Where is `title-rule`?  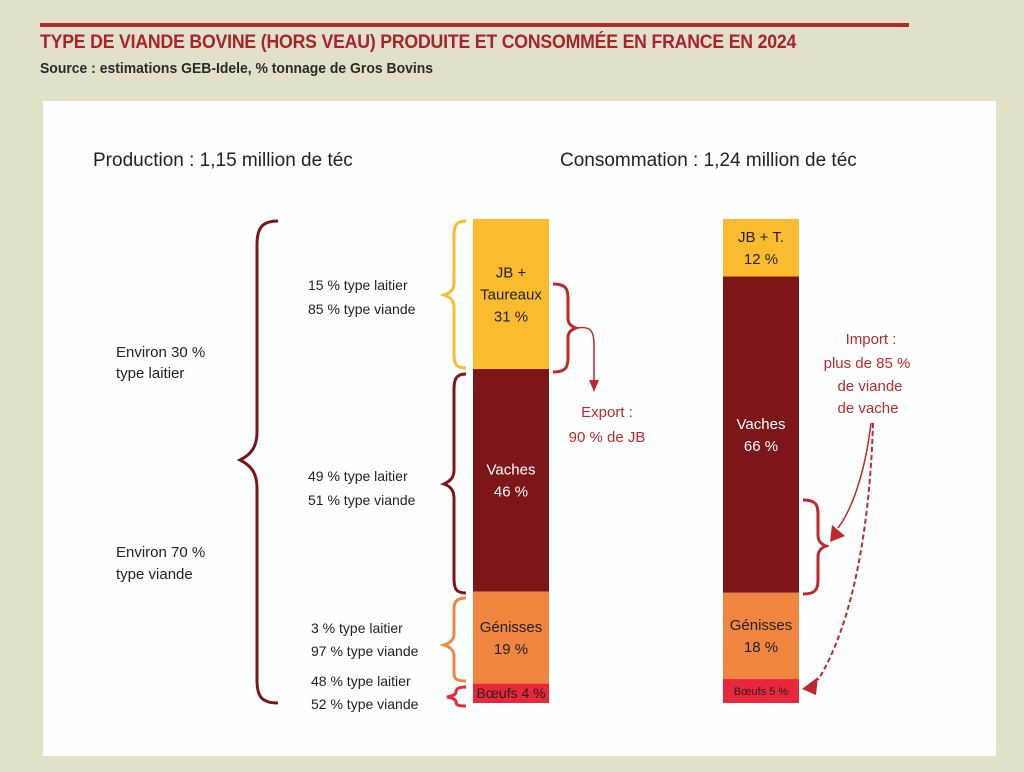
title-rule is located at coordinates (474, 25).